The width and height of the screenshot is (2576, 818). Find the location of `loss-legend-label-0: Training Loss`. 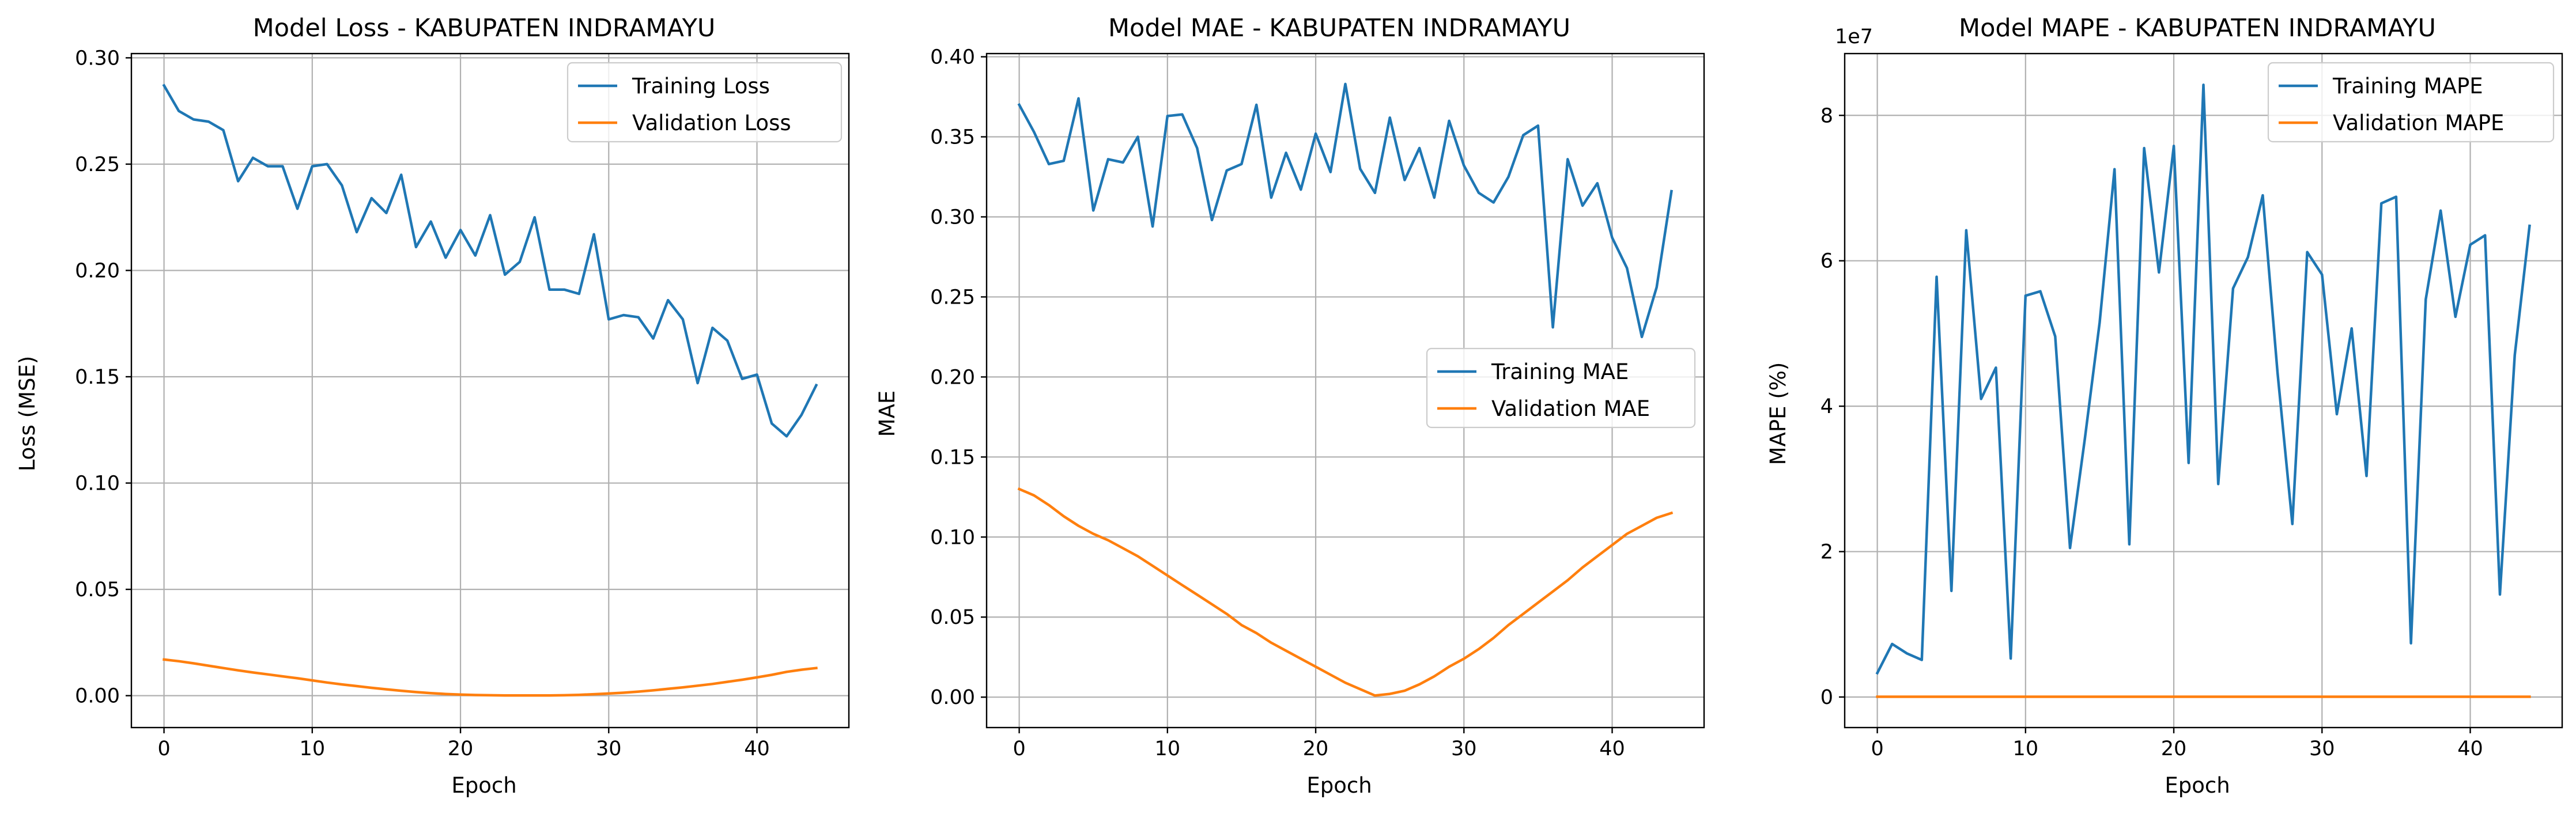

loss-legend-label-0: Training Loss is located at coordinates (701, 86).